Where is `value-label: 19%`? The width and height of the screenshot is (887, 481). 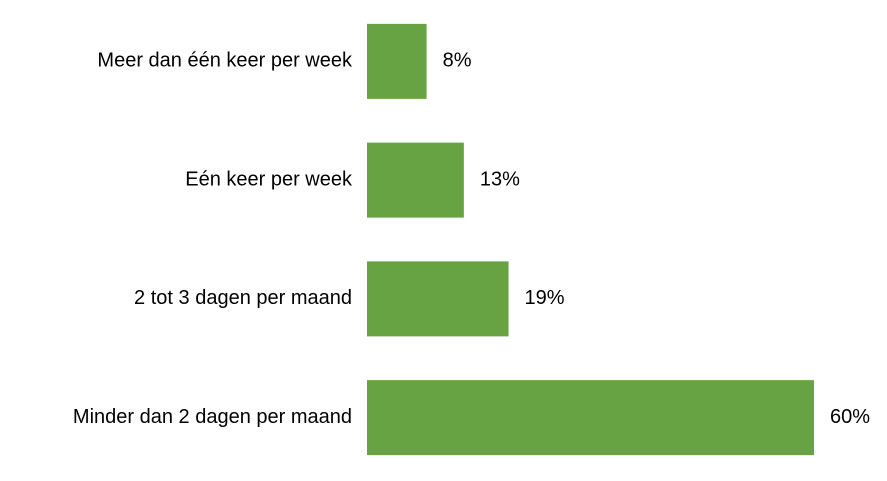
value-label: 19% is located at coordinates (545, 298).